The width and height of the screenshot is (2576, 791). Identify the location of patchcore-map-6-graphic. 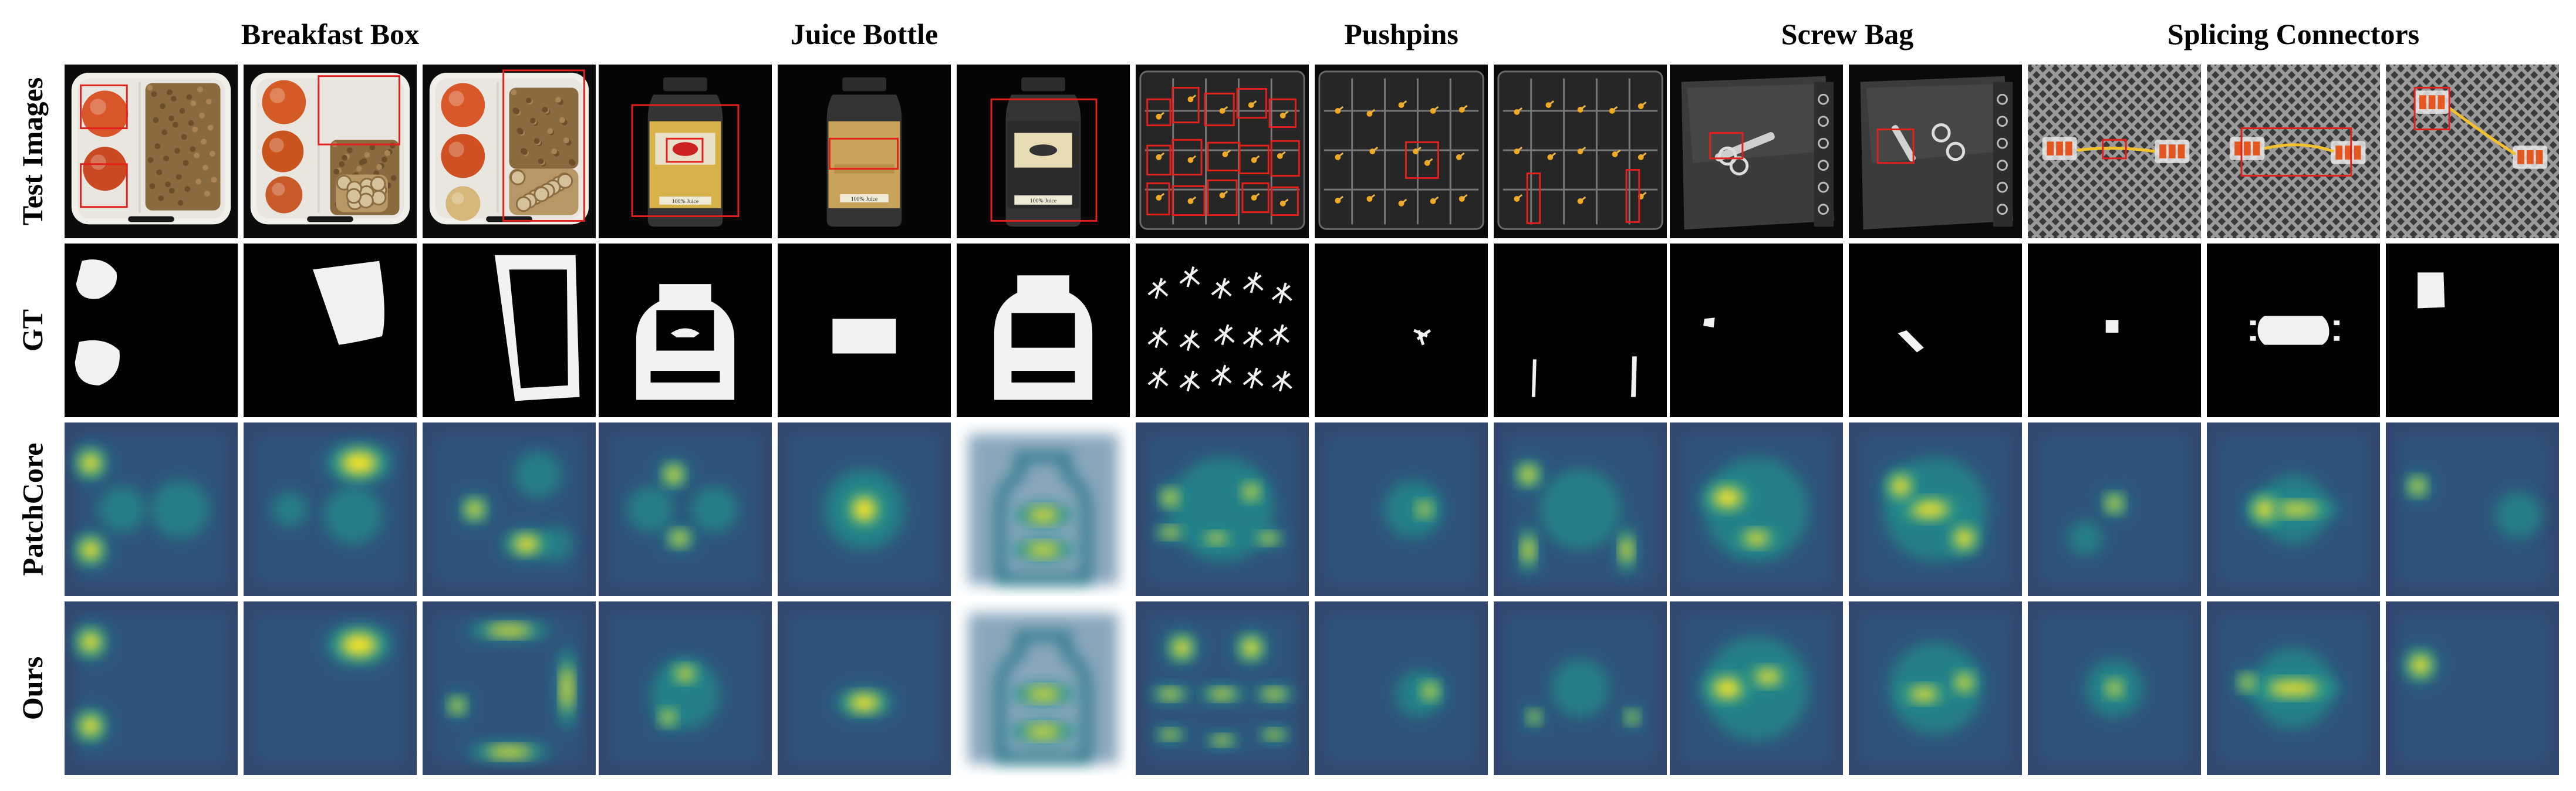
(1043, 509).